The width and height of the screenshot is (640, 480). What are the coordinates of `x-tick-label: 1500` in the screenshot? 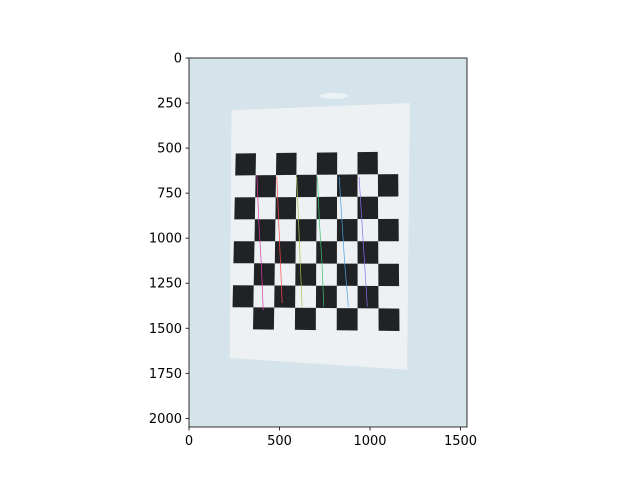 It's located at (460, 441).